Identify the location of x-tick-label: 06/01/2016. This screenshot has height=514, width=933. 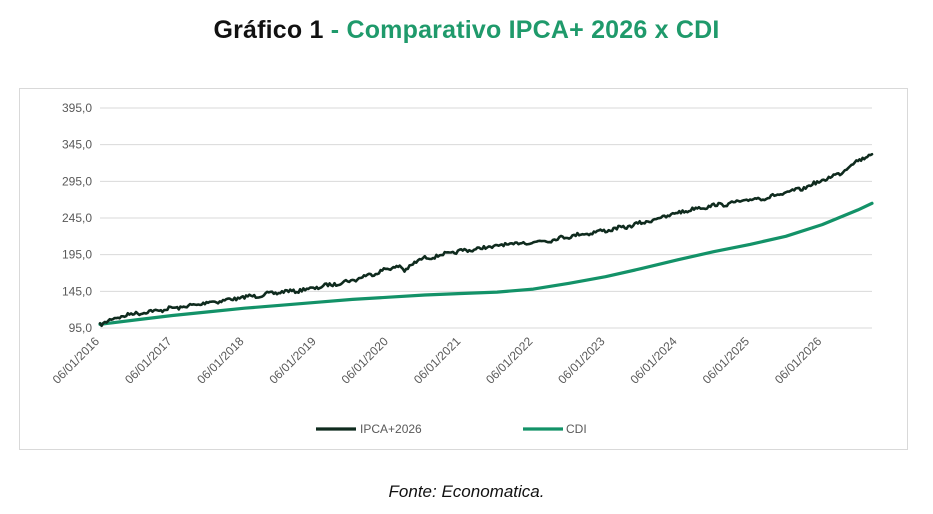
(76, 360).